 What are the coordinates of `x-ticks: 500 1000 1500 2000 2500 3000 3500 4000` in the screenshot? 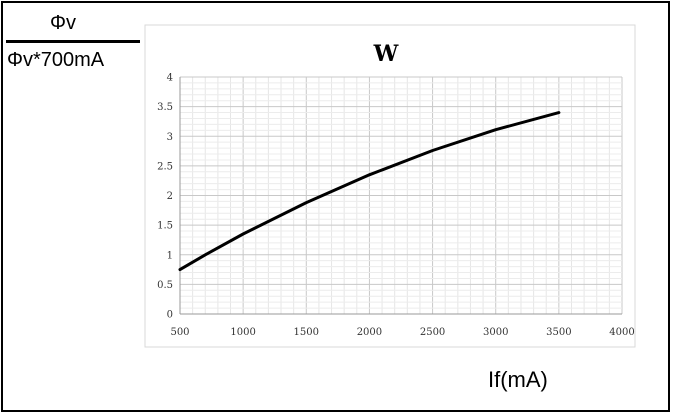 It's located at (402, 332).